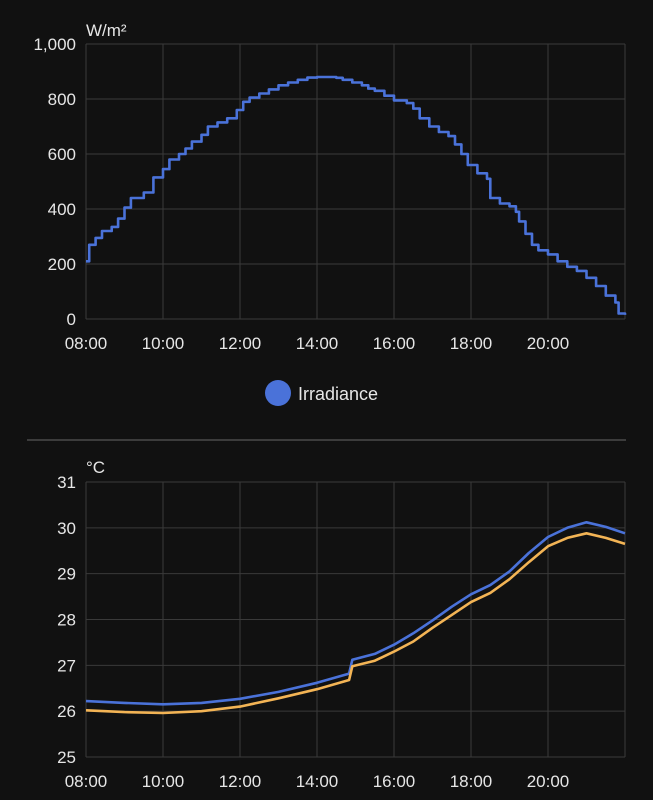 The image size is (653, 800). What do you see at coordinates (66, 528) in the screenshot?
I see `y-tick-label: 30` at bounding box center [66, 528].